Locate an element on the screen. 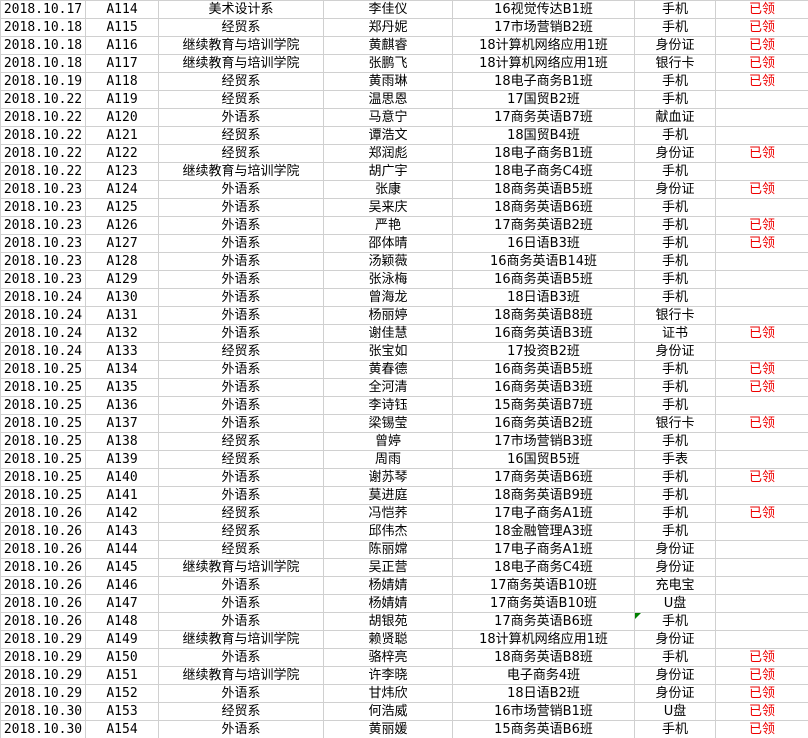 The image size is (808, 738). cell-name: 谢佳慧 is located at coordinates (388, 333).